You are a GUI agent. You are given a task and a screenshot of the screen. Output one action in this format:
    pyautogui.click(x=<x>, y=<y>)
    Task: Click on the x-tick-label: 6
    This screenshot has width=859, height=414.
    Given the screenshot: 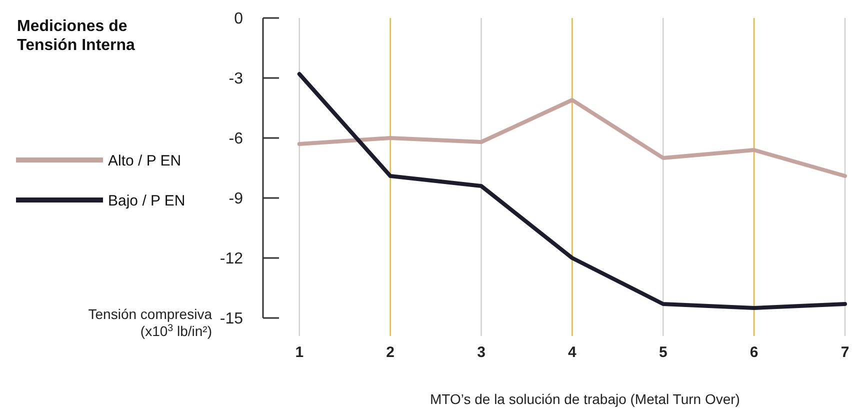 What is the action you would take?
    pyautogui.click(x=754, y=352)
    